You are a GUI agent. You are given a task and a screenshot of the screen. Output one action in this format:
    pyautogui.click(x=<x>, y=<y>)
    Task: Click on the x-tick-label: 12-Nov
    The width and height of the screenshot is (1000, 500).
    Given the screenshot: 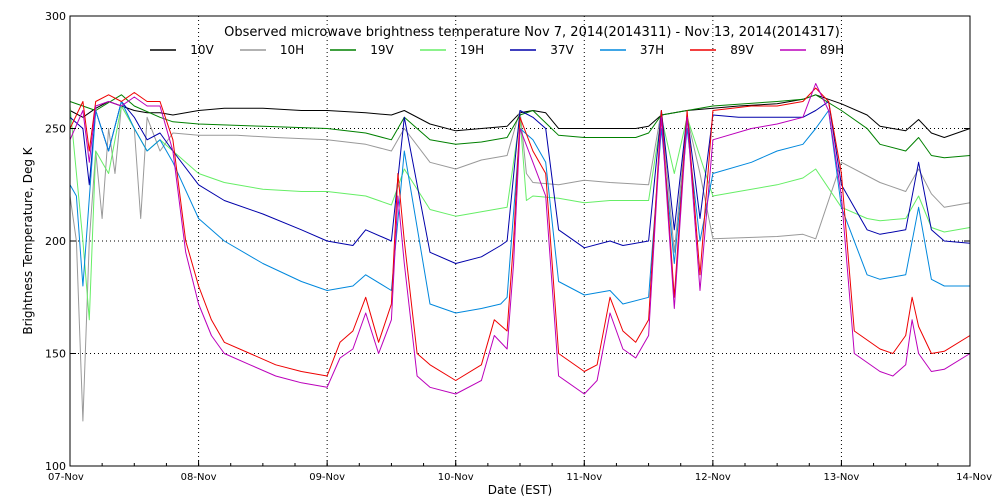 What is the action you would take?
    pyautogui.click(x=713, y=477)
    